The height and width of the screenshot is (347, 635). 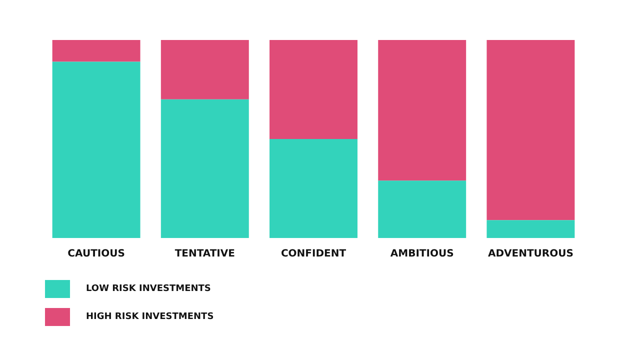 I want to click on legend-label: HIGH RISK INVESTMENTS, so click(x=150, y=317).